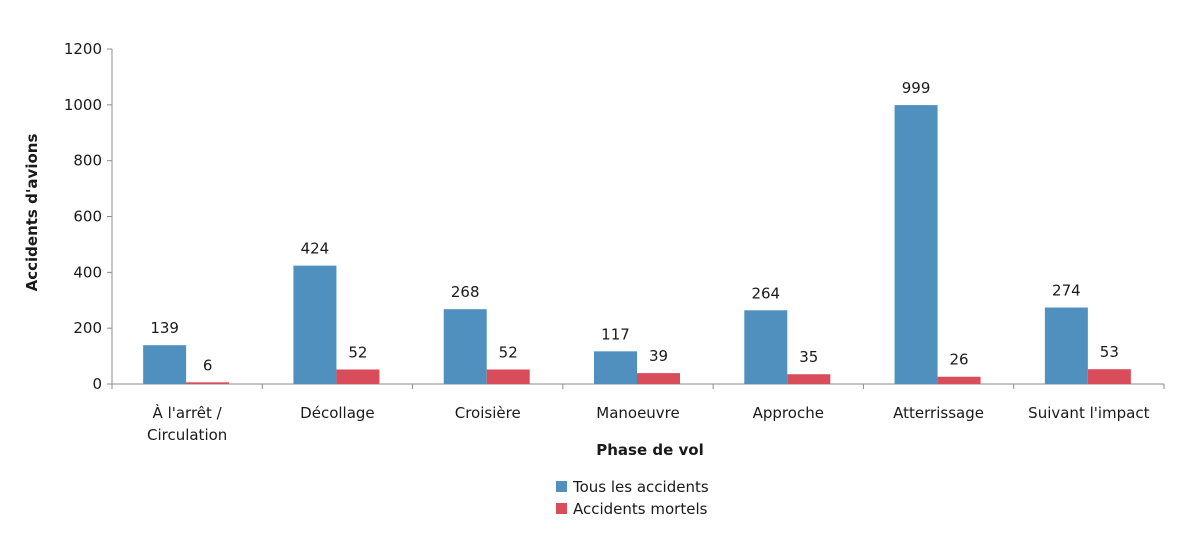  What do you see at coordinates (1088, 413) in the screenshot?
I see `x-tick-label: Suivant l'impact` at bounding box center [1088, 413].